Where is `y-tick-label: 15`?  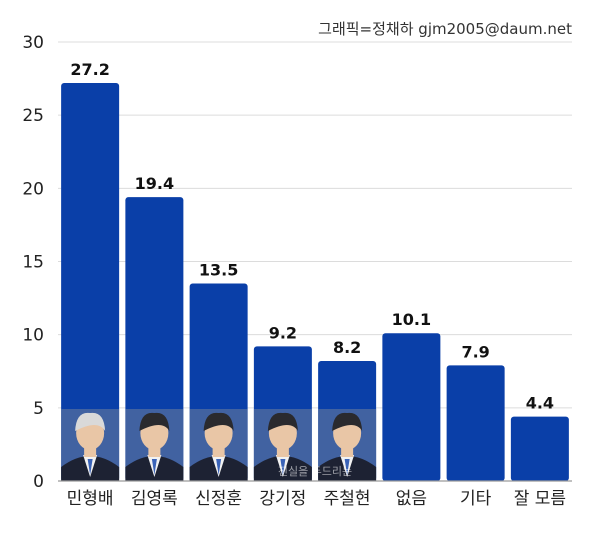 y-tick-label: 15 is located at coordinates (33, 263).